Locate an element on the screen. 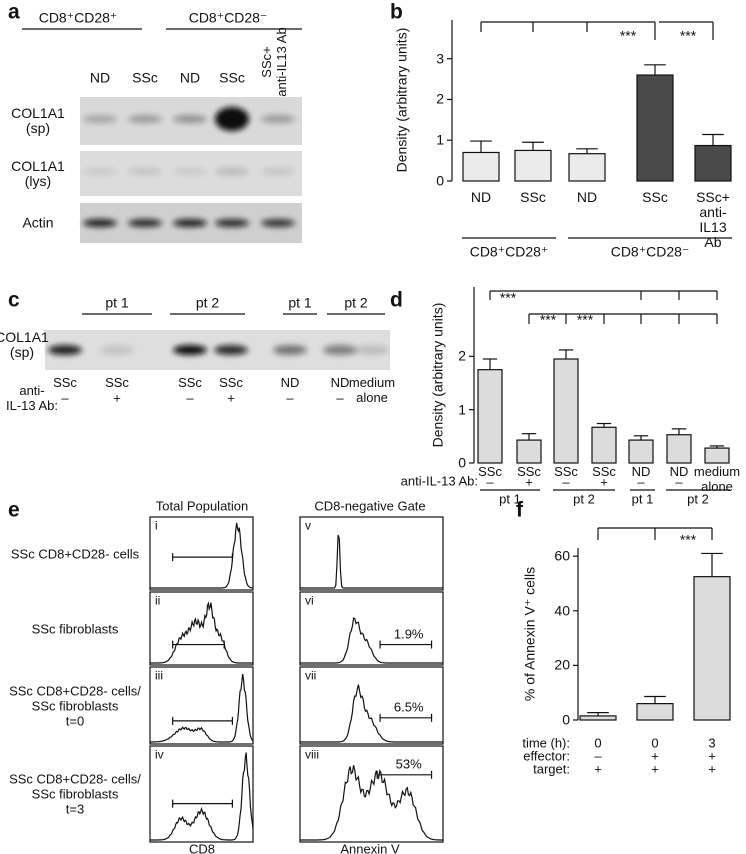 The width and height of the screenshot is (746, 854). x-axis-label: CD8 is located at coordinates (202, 847).